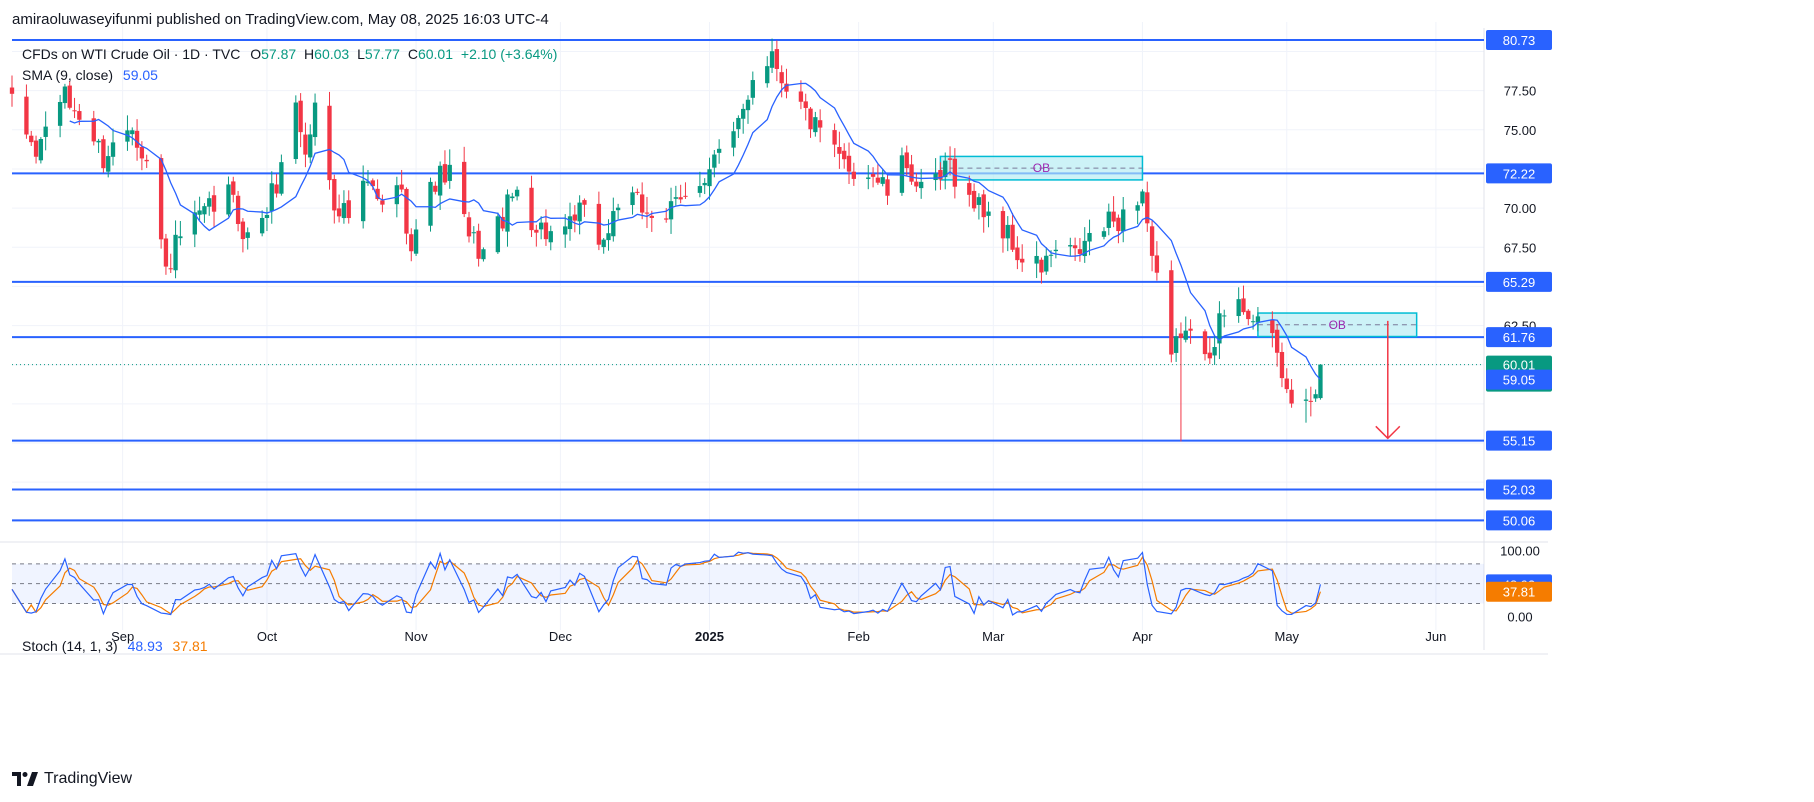 This screenshot has width=1814, height=802. I want to click on legend-low-value: 57.77, so click(382, 54).